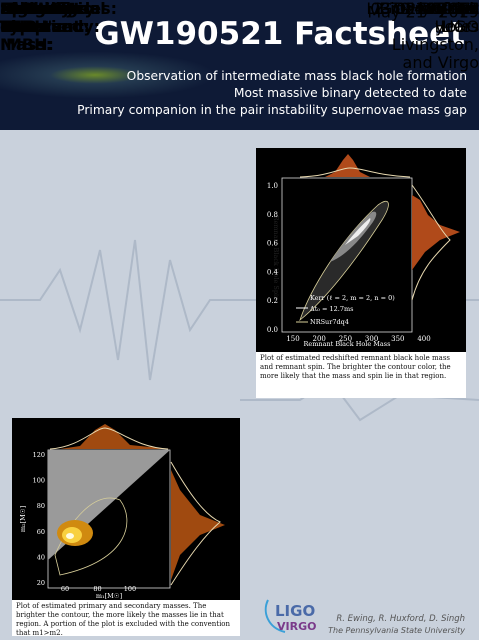 This screenshot has height=640, width=479. Describe the element at coordinates (273, 244) in the screenshot. I see `y-tick-label: 0.6` at that location.